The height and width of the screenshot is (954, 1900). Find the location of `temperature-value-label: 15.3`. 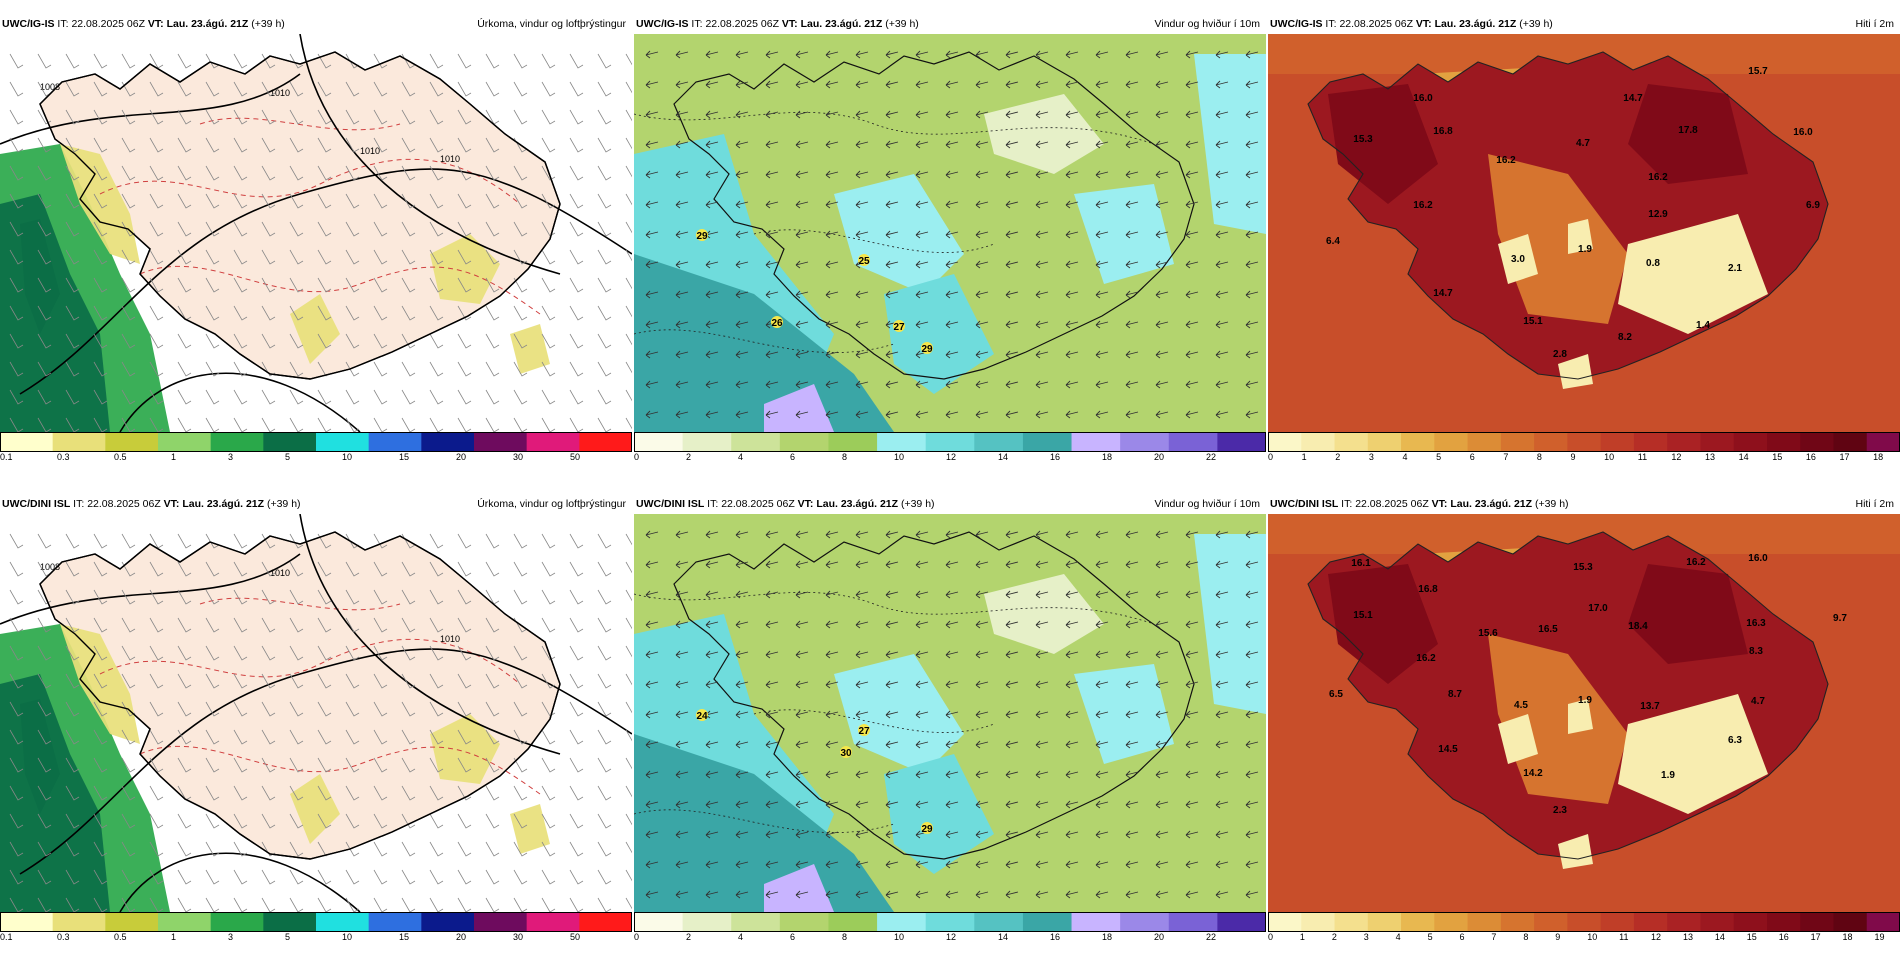

temperature-value-label: 15.3 is located at coordinates (1583, 567).